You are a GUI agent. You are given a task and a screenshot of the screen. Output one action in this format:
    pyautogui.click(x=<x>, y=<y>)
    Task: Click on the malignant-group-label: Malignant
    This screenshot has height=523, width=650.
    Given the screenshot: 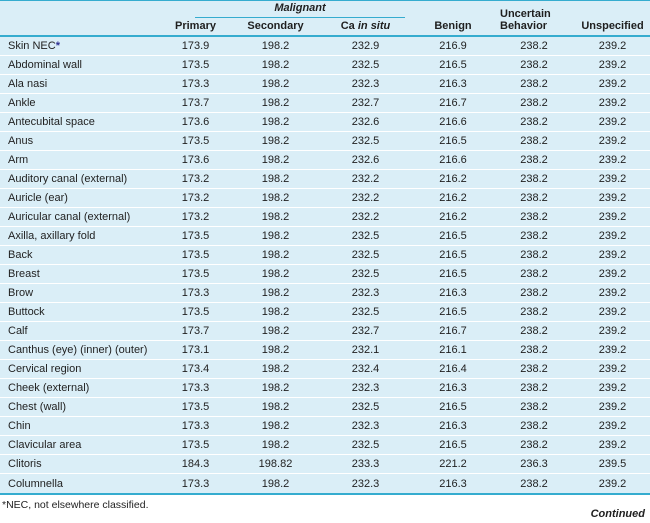 What is the action you would take?
    pyautogui.click(x=300, y=8)
    